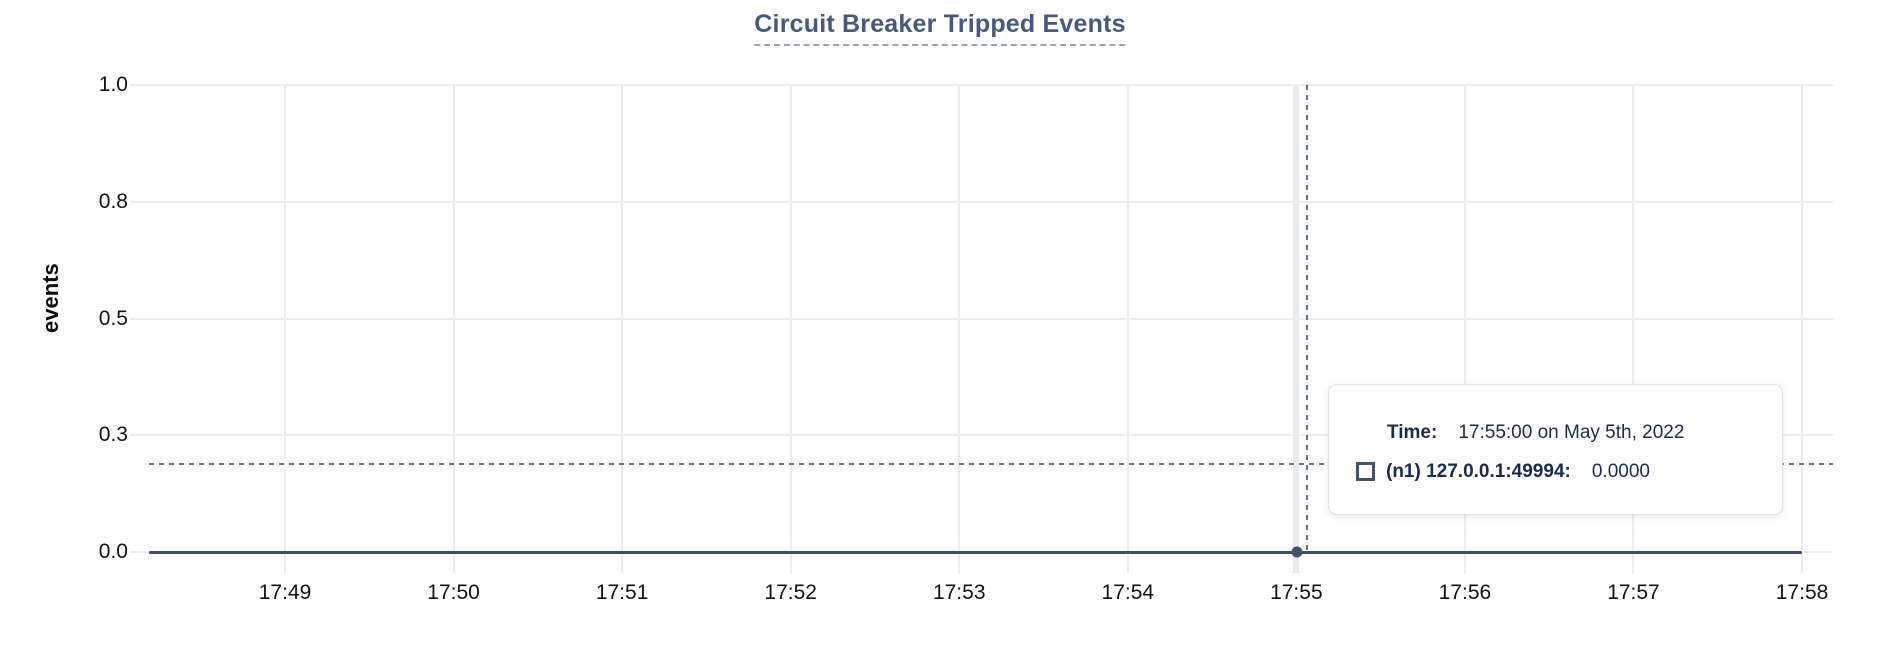 The width and height of the screenshot is (1880, 646). I want to click on tooltip-time-row: Time: 17:55:00 on May 5th, 2022, so click(1555, 432).